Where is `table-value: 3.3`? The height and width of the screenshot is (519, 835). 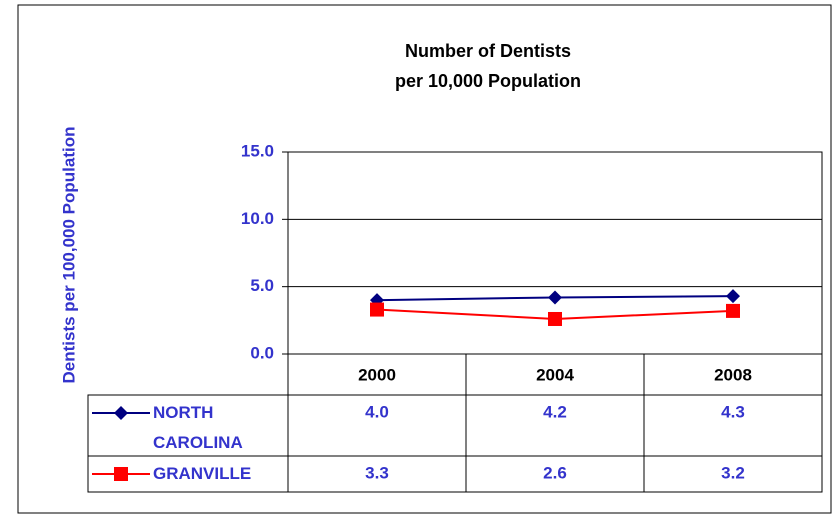 table-value: 3.3 is located at coordinates (377, 472).